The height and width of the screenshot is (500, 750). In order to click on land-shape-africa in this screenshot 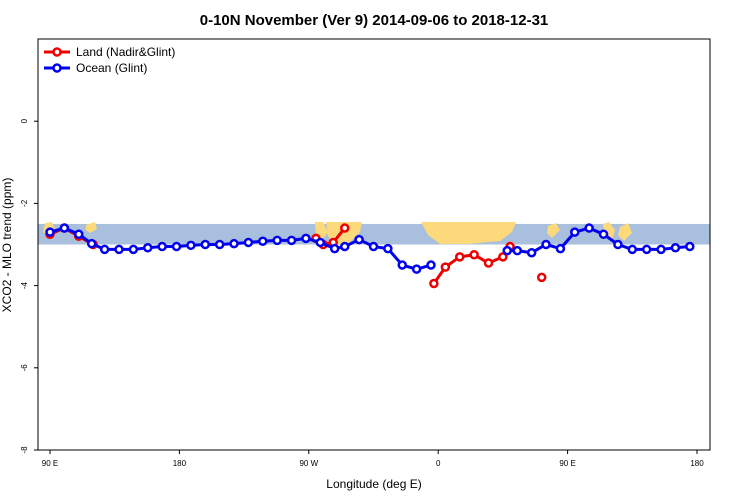, I will do `click(468, 233)`.